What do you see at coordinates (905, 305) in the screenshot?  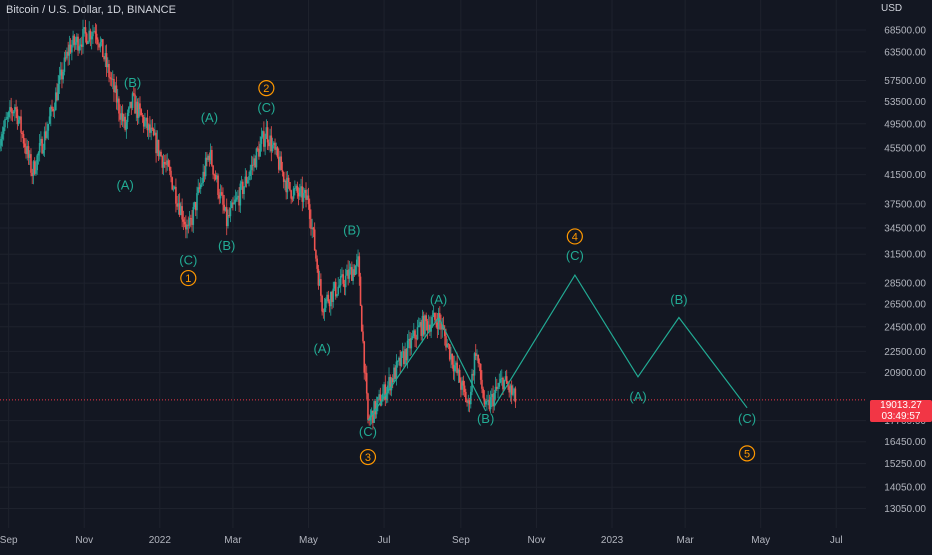 I see `price-tick-label: 26500.00` at bounding box center [905, 305].